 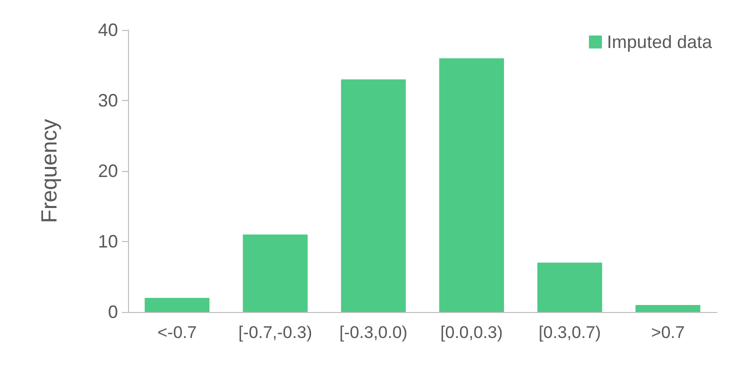 What do you see at coordinates (108, 30) in the screenshot?
I see `y-tick-label: 40` at bounding box center [108, 30].